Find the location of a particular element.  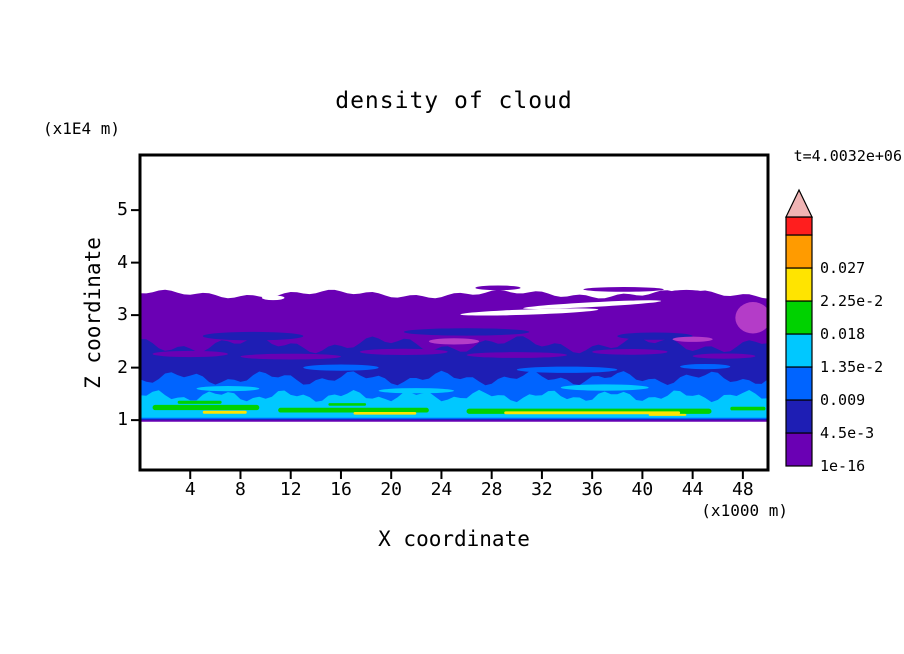

density-field is located at coordinates (454, 353).